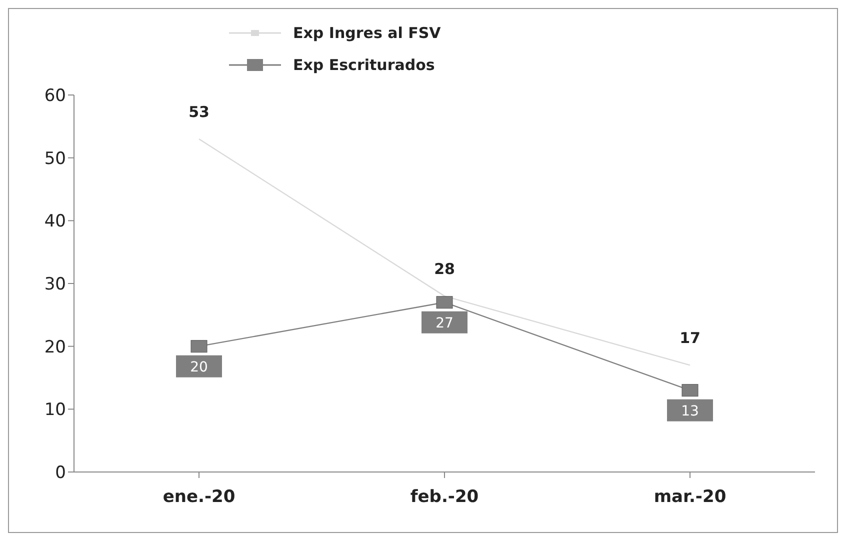  Describe the element at coordinates (55, 96) in the screenshot. I see `y-tick-label: 60` at that location.